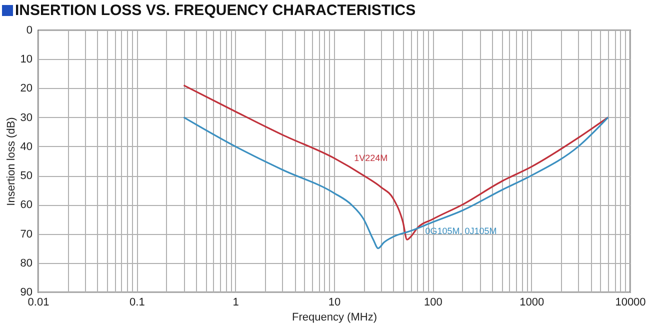 This screenshot has width=671, height=330. I want to click on y-tick-label: 90, so click(26, 292).